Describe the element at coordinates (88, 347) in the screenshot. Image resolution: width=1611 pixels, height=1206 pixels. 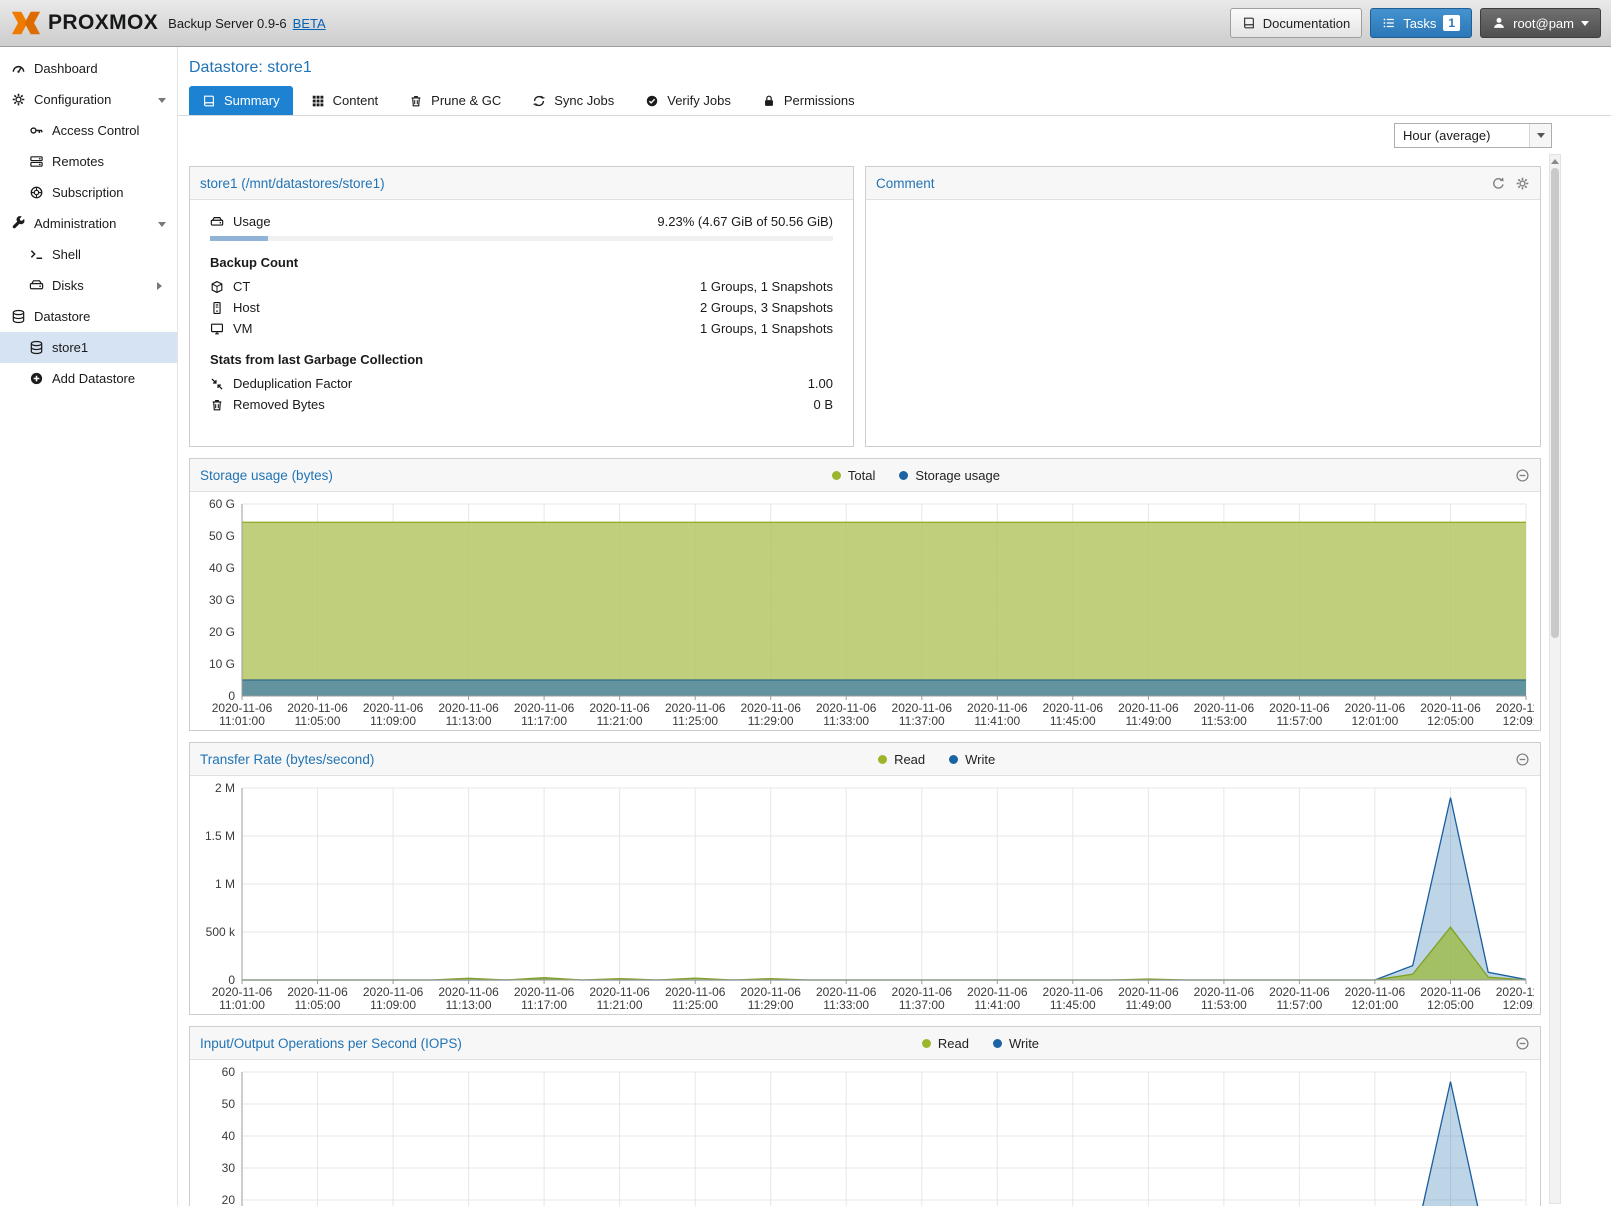
I see `sidebar-item-store1: store1` at that location.